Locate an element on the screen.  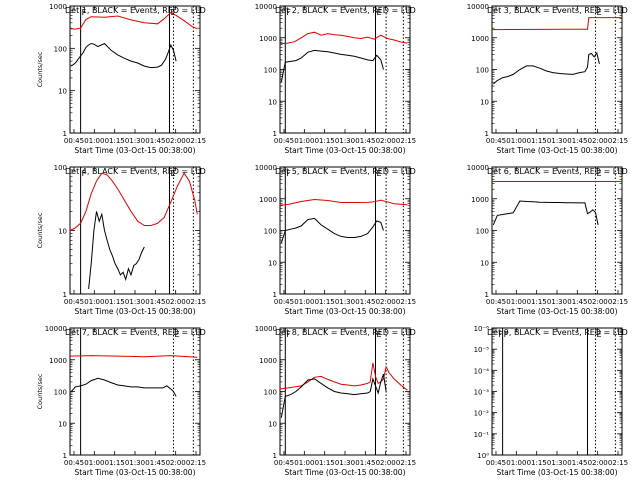
y-tick-label: 10⁻⁵ is located at coordinates (482, 350).